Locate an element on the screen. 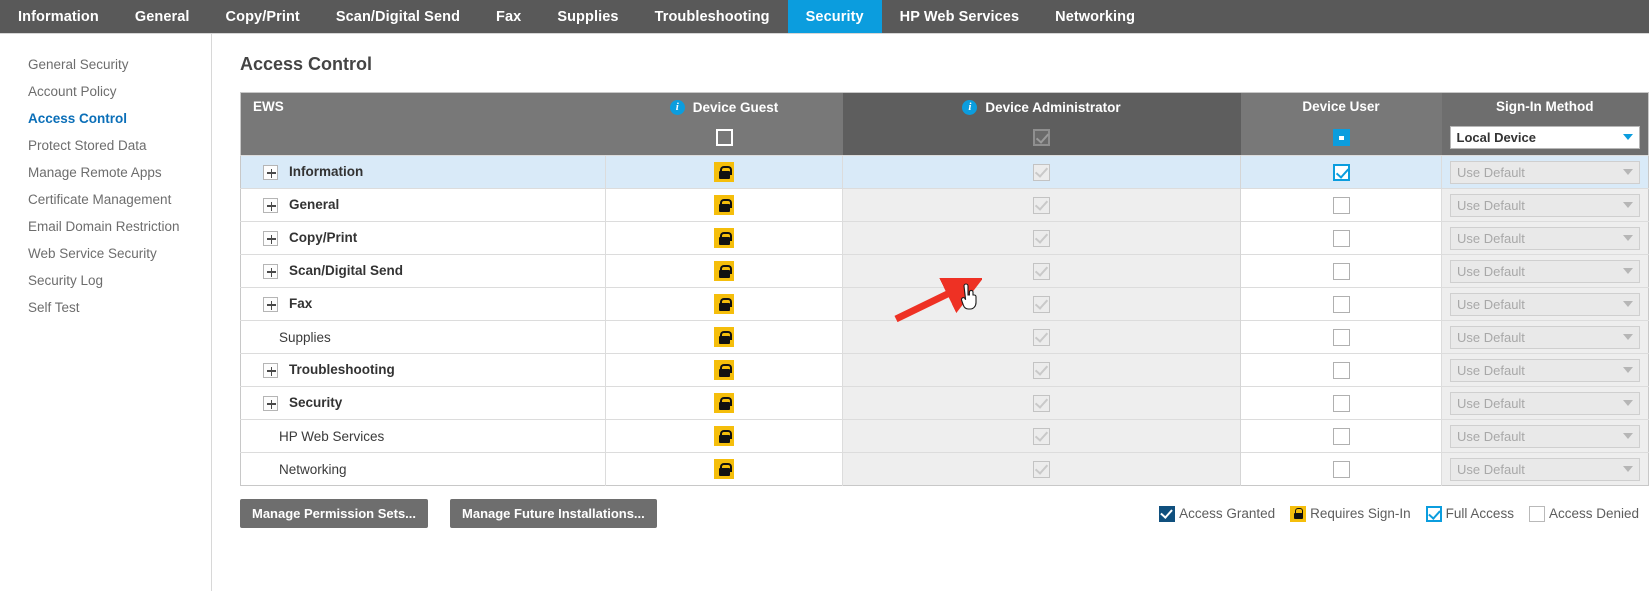 The width and height of the screenshot is (1649, 591). sidebar-item-account-policy: Account Policy is located at coordinates (72, 91).